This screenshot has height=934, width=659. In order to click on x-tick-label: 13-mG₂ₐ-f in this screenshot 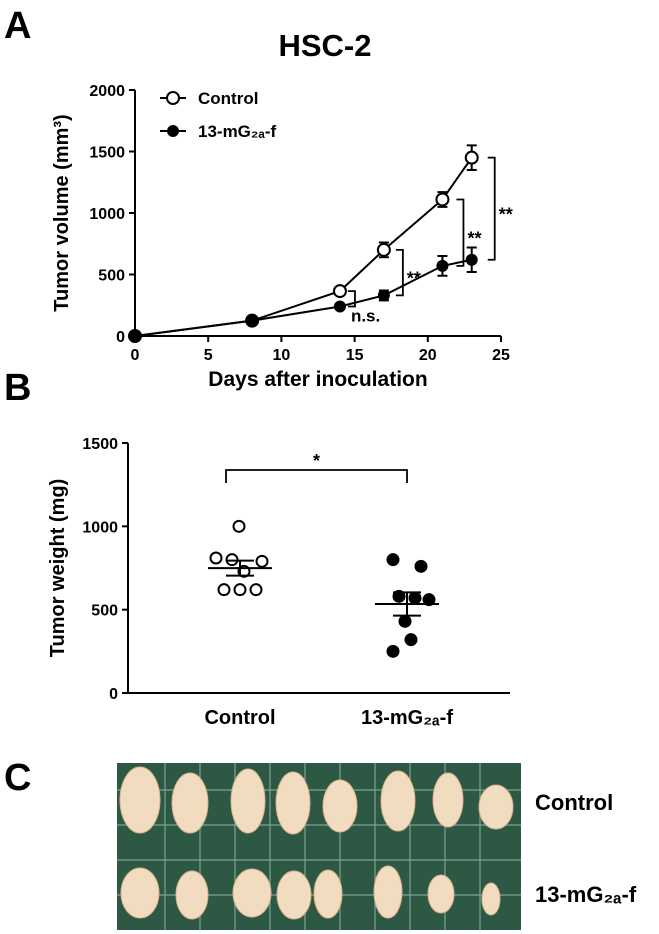, I will do `click(407, 718)`.